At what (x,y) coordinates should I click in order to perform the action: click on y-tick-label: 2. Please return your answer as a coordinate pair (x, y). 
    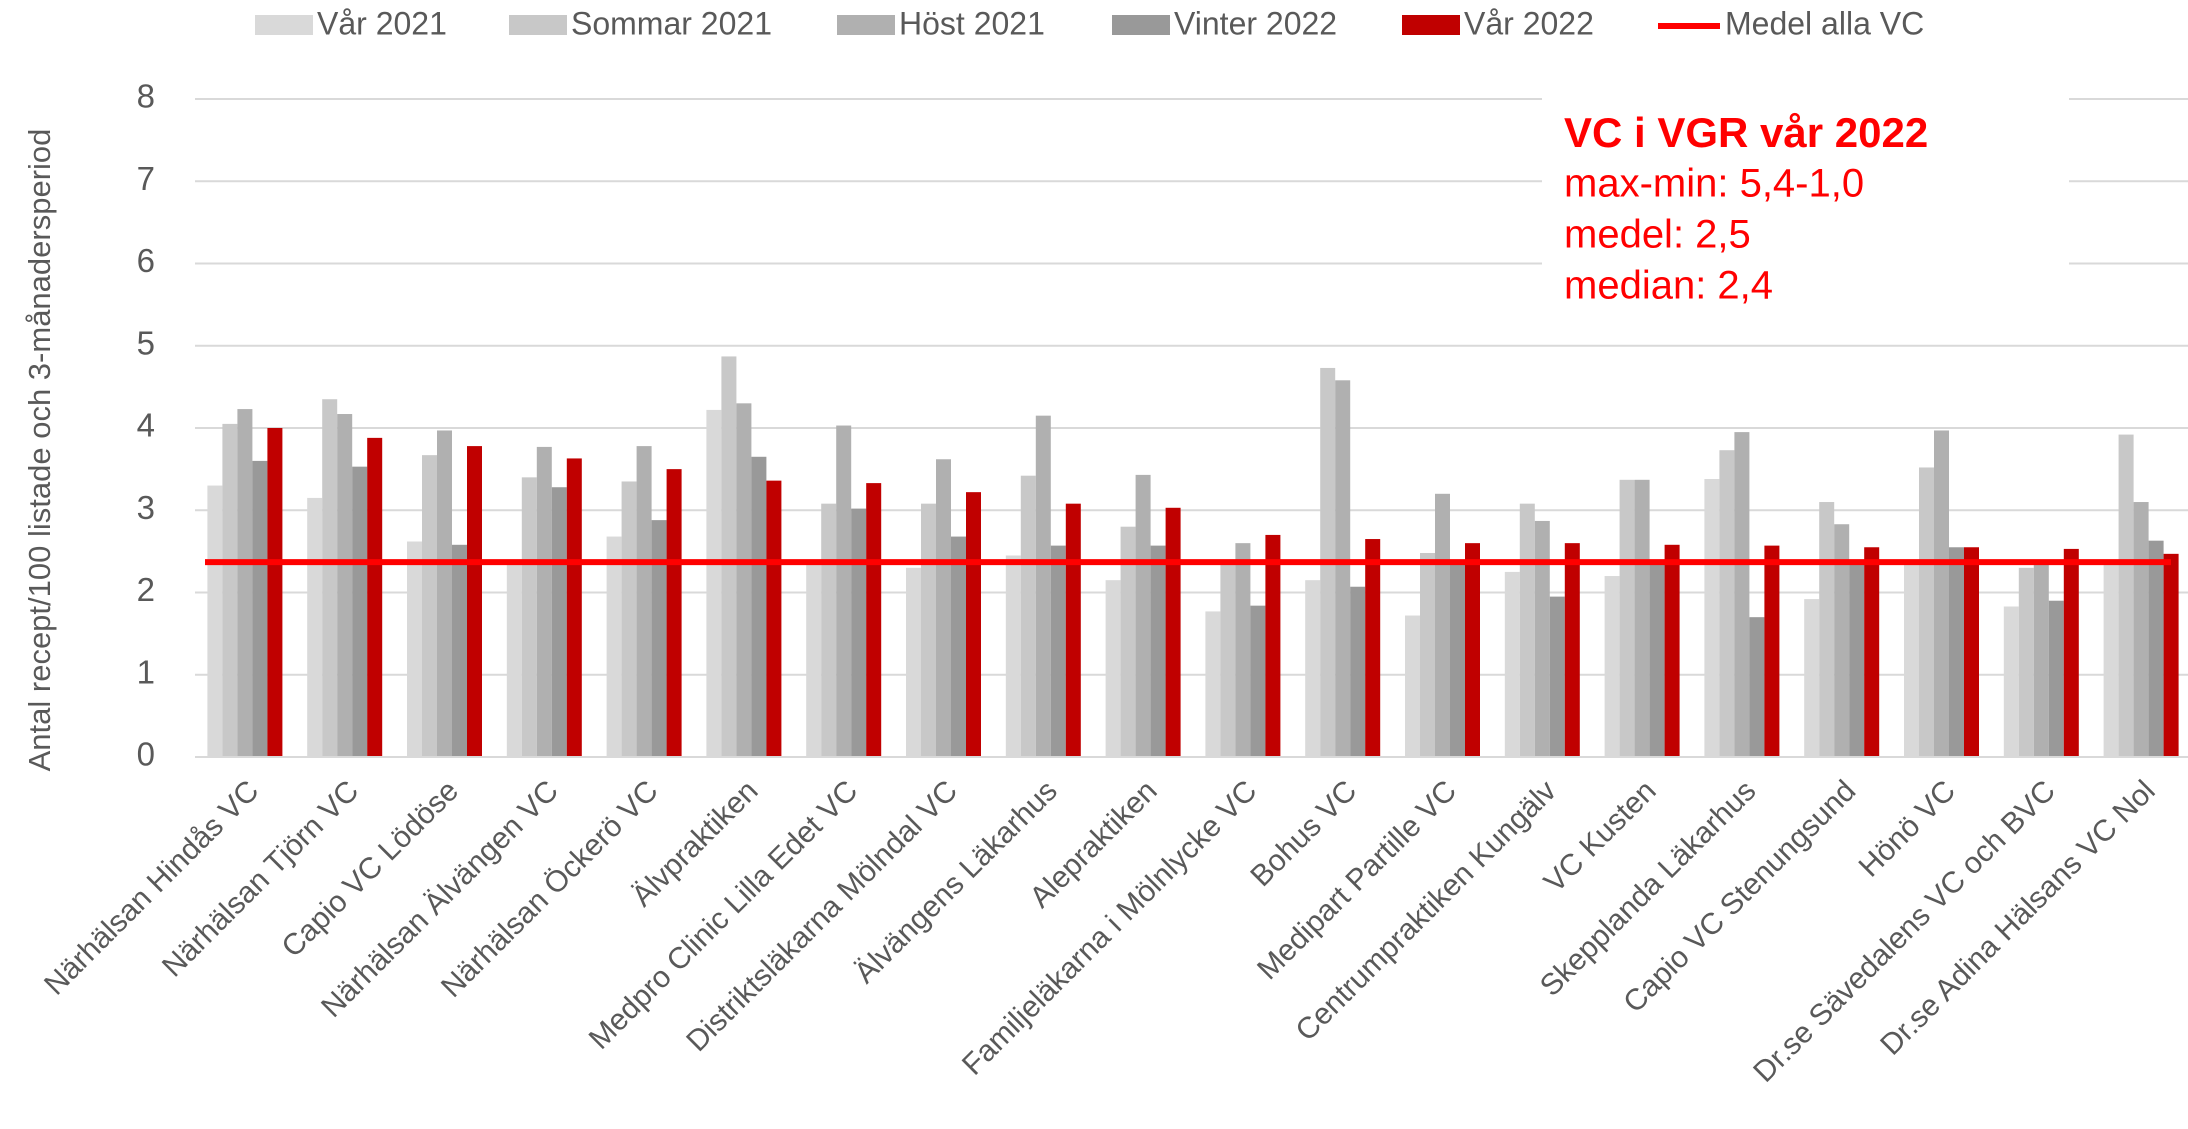
    Looking at the image, I should click on (146, 589).